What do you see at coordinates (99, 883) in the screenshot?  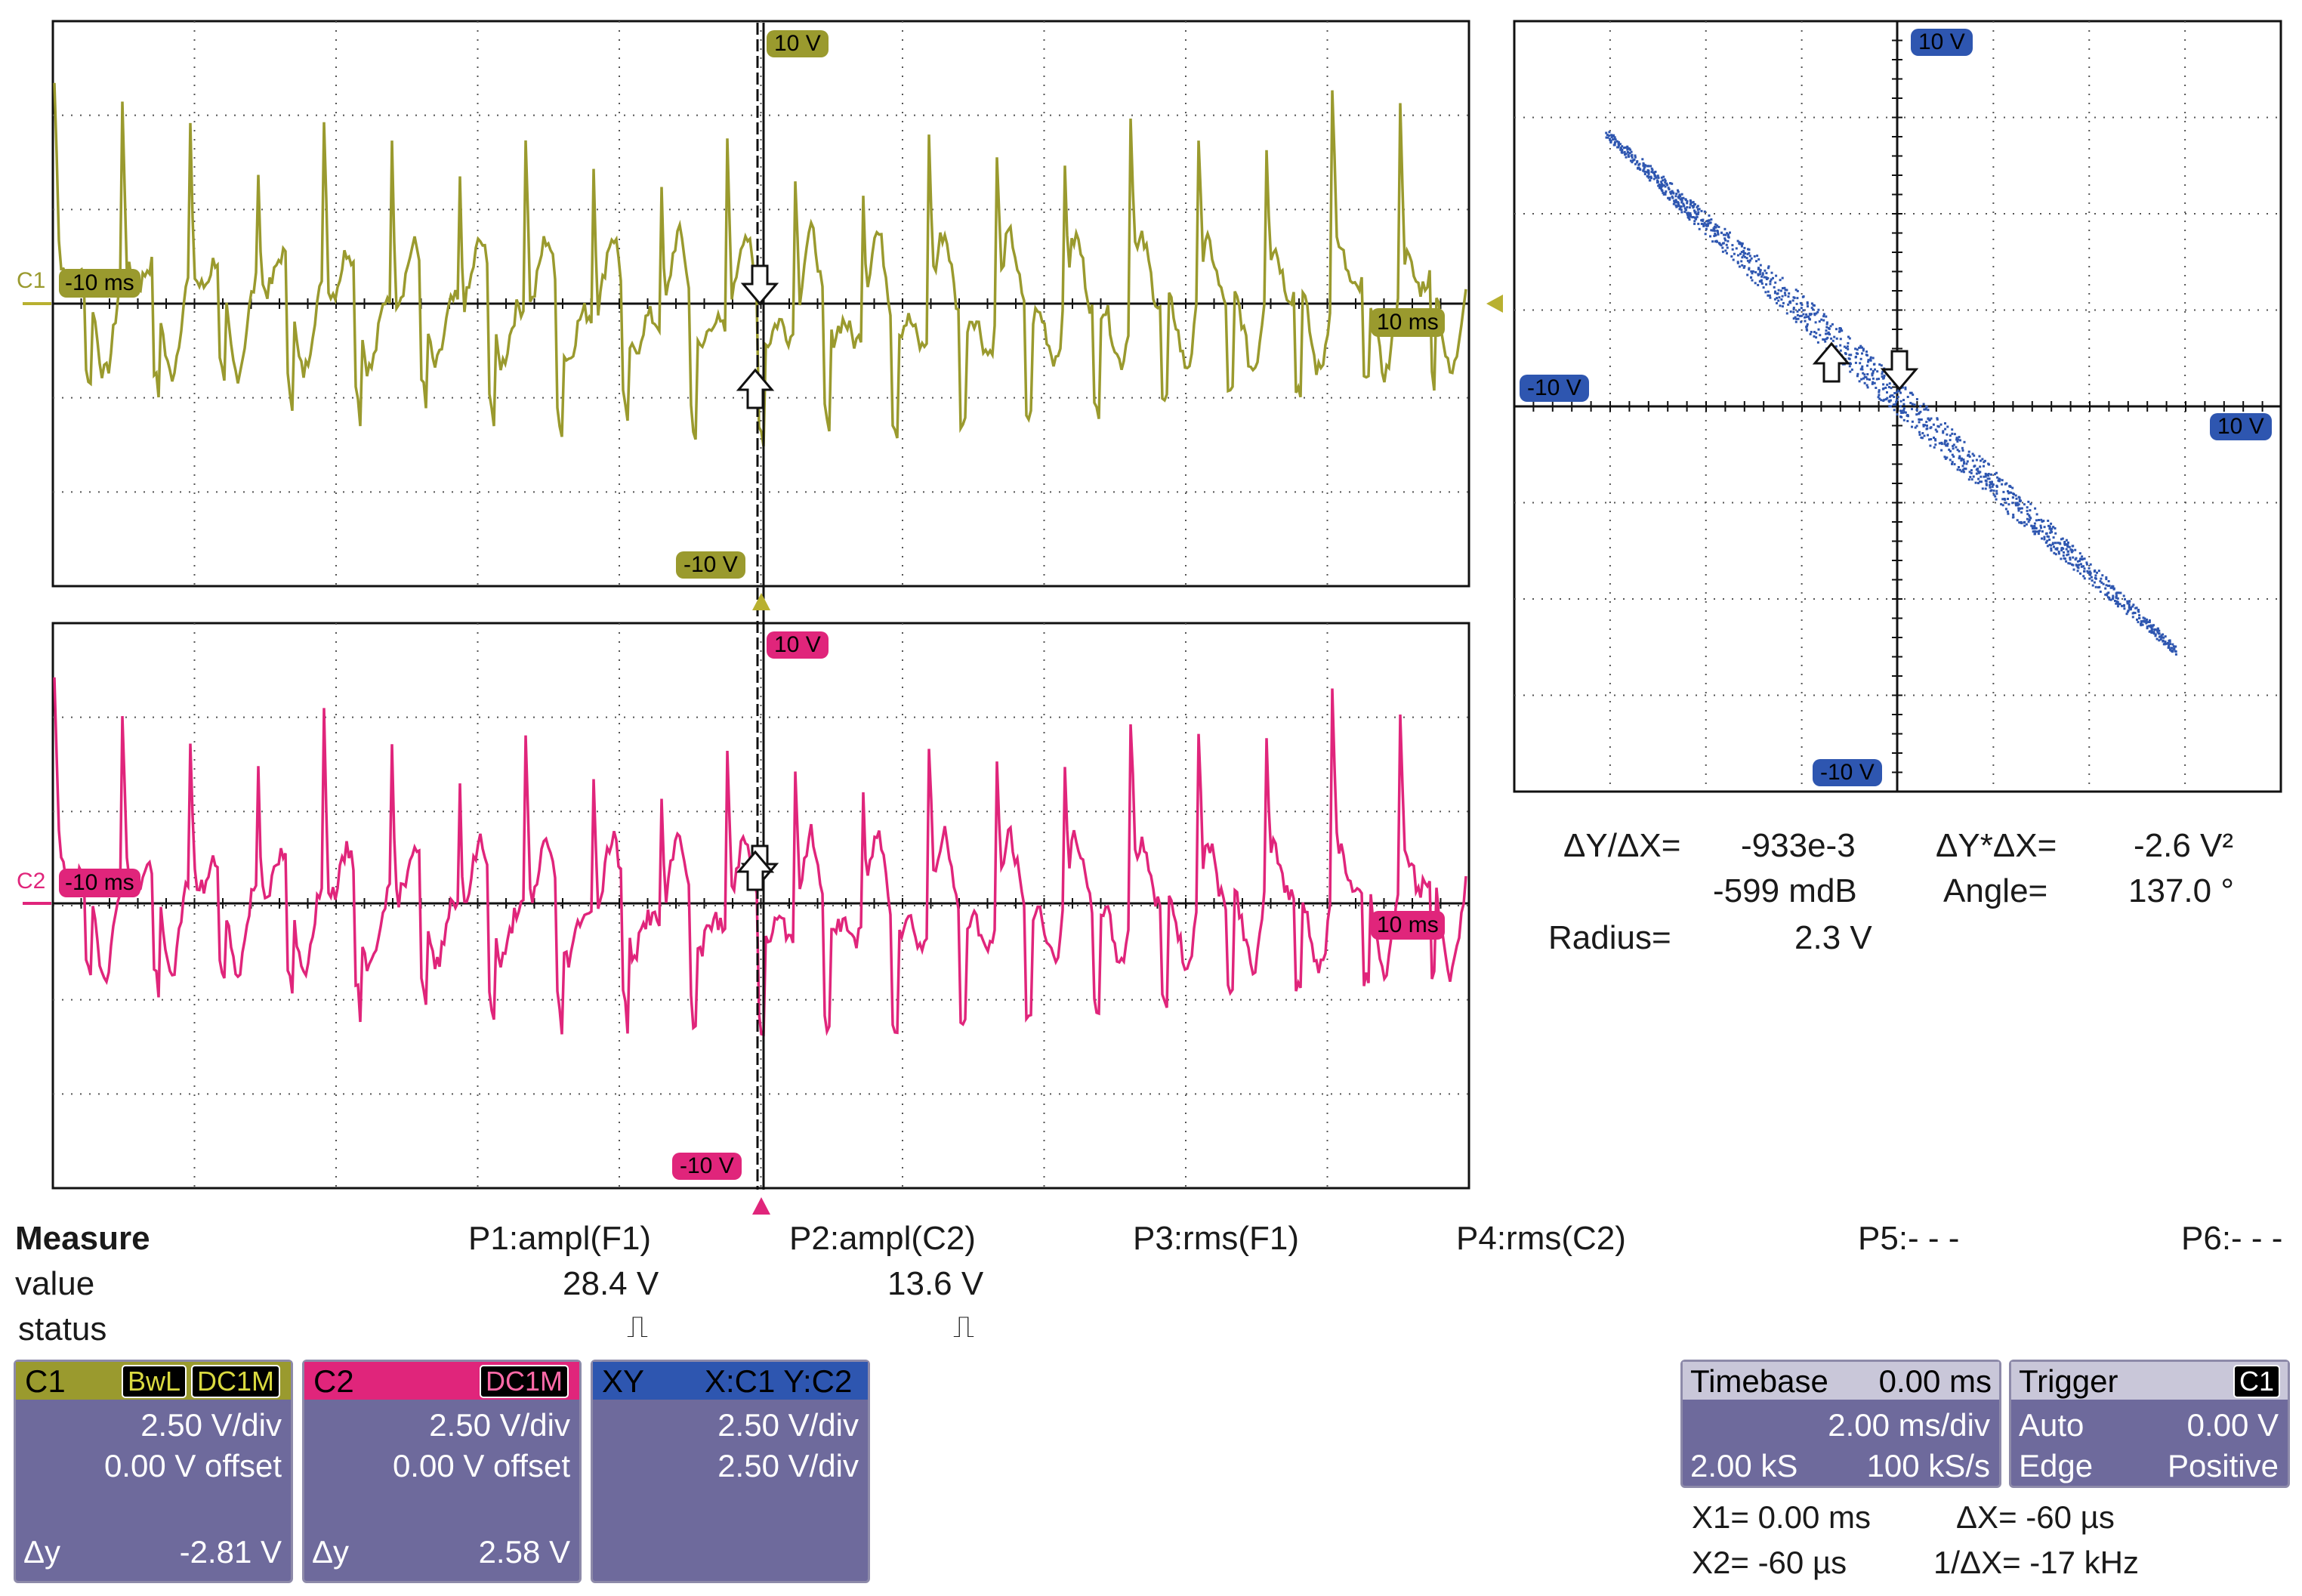 I see `c2-left-cursor-label: -10 ms` at bounding box center [99, 883].